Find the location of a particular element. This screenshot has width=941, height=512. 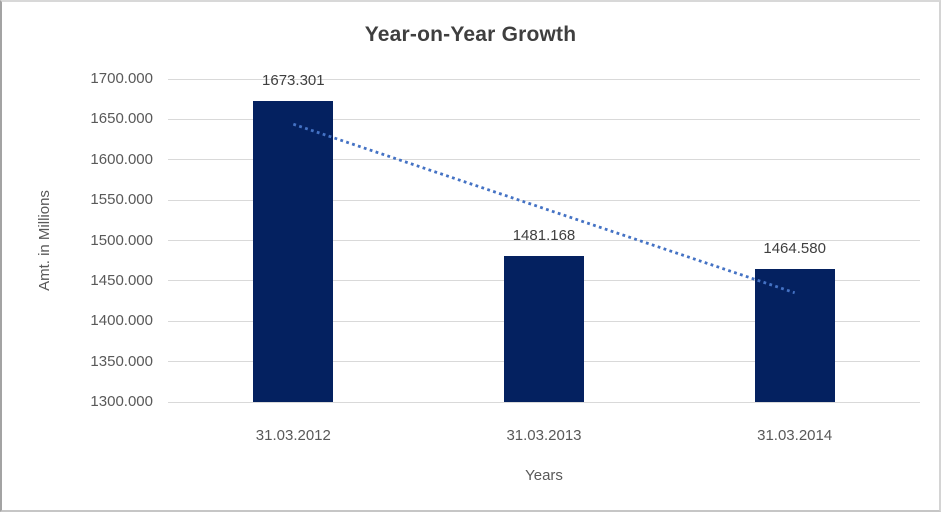

y-axis-tick-label: 1350.000 is located at coordinates (121, 361).